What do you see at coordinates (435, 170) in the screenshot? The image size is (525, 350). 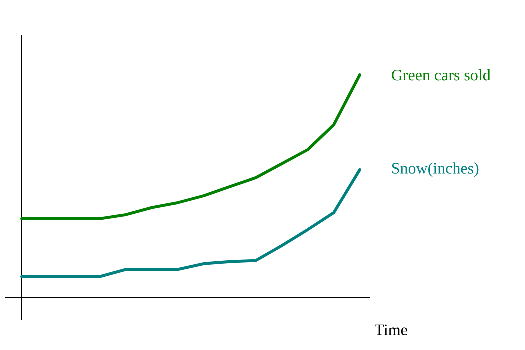 I see `text: Snow(inches)` at bounding box center [435, 170].